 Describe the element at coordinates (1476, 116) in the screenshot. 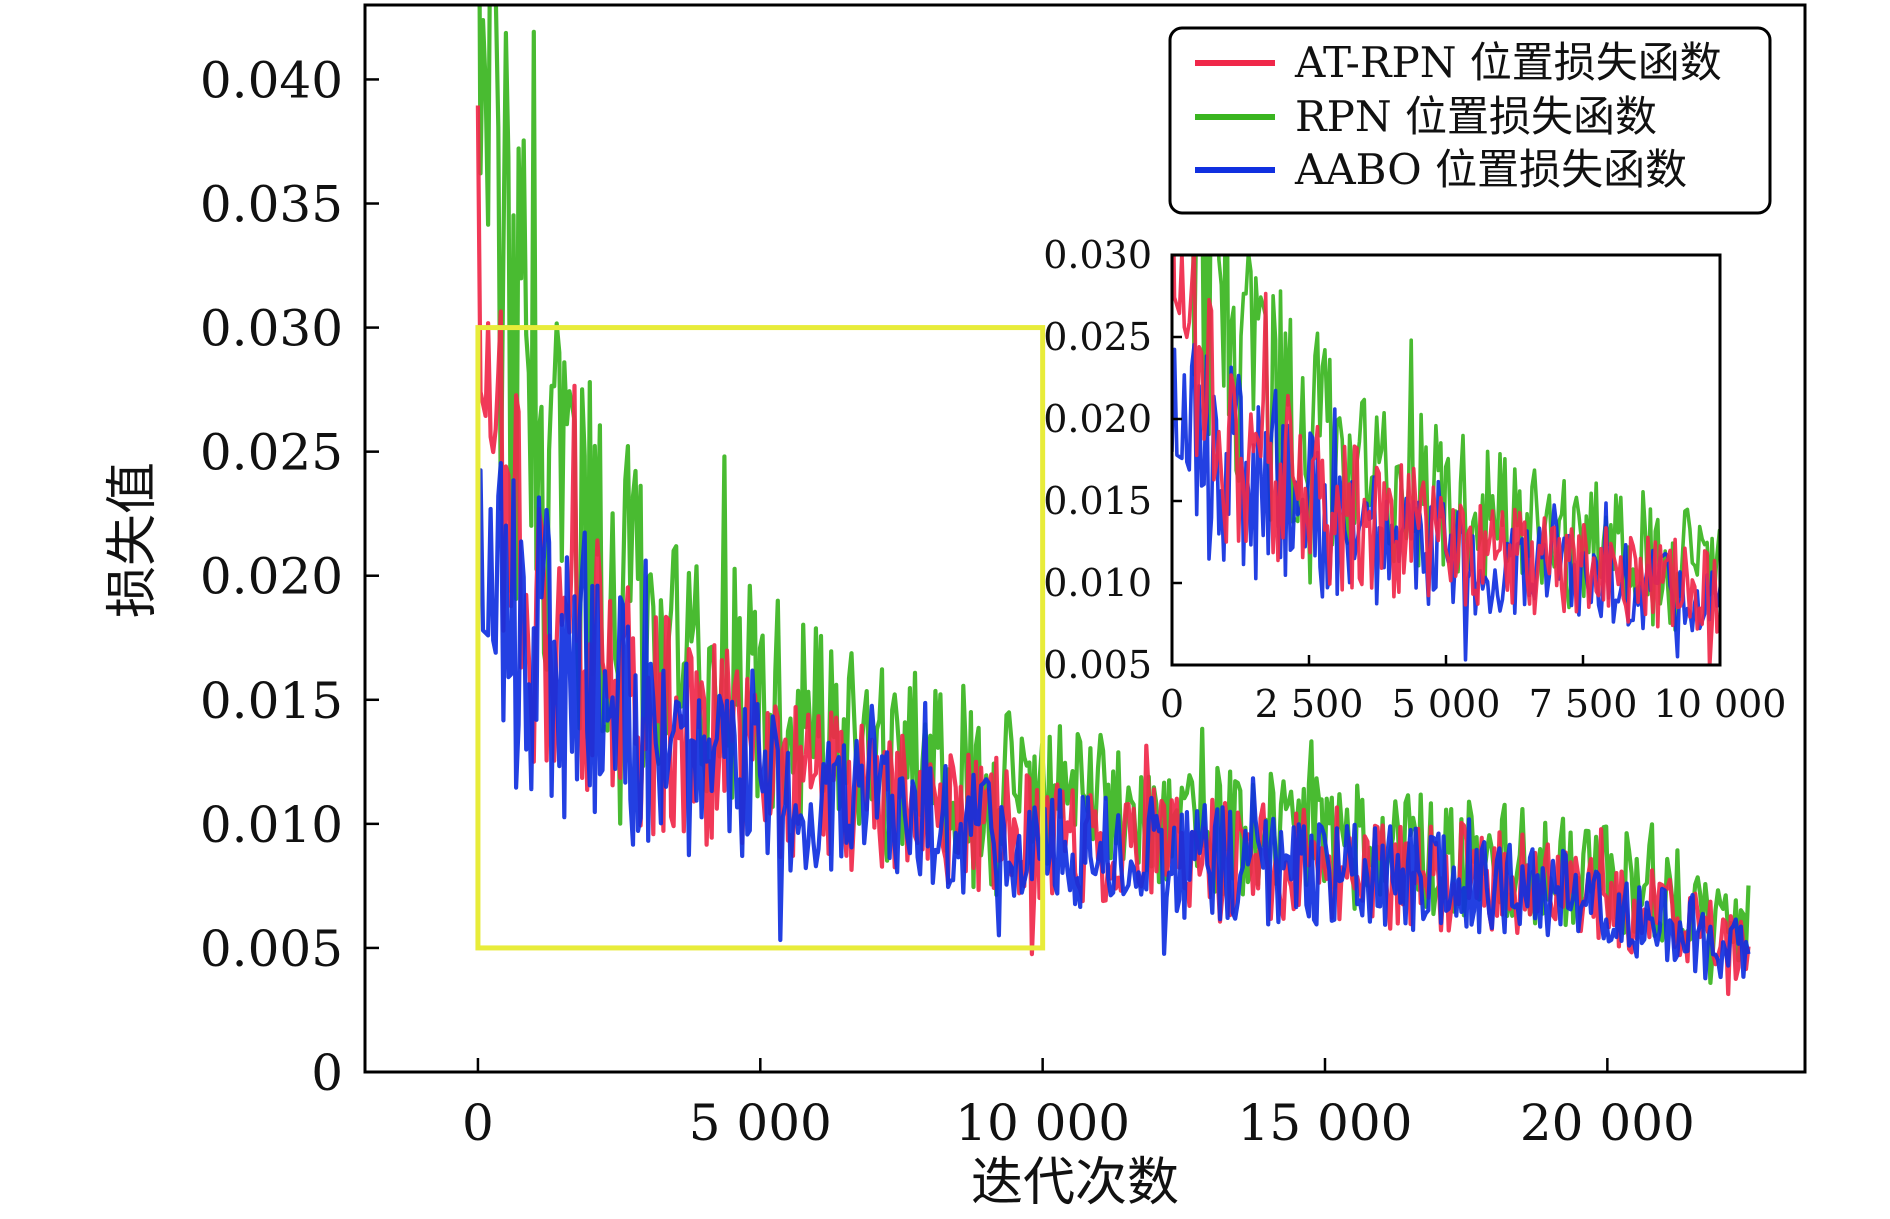

I see `legend-label-rpn: RPN 位置损失函数` at that location.